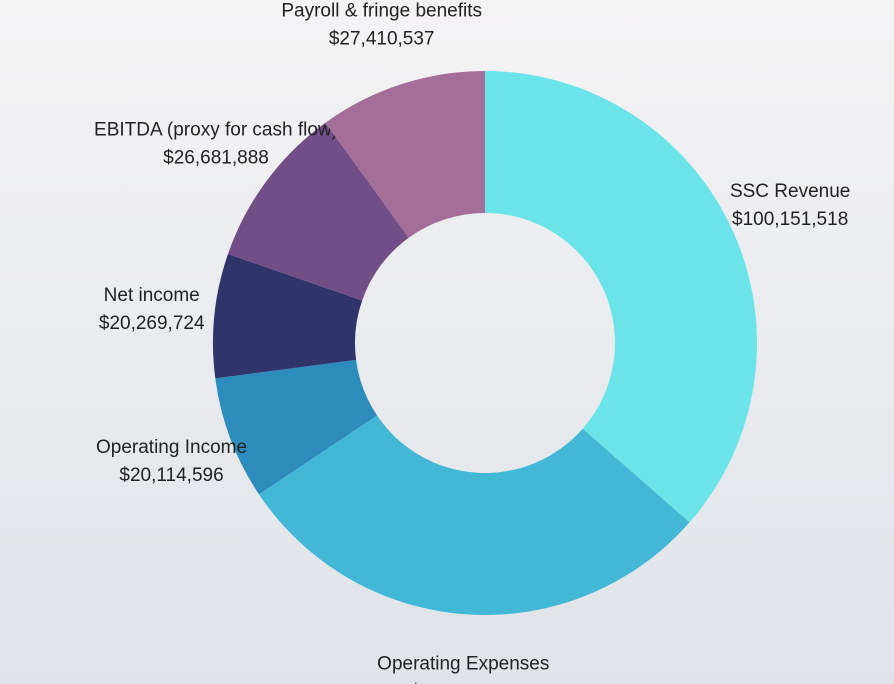  What do you see at coordinates (152, 323) in the screenshot?
I see `slice-value: $20,269,724` at bounding box center [152, 323].